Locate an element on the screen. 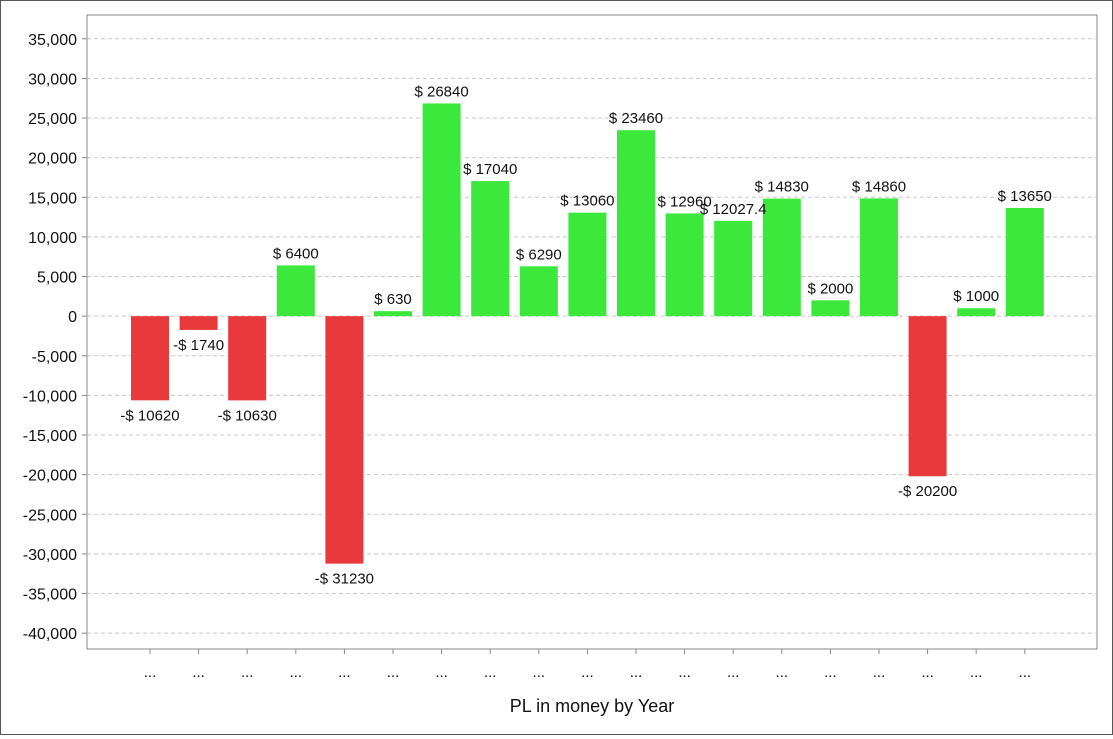 The image size is (1113, 739). data-label: -$ 31230 is located at coordinates (344, 579).